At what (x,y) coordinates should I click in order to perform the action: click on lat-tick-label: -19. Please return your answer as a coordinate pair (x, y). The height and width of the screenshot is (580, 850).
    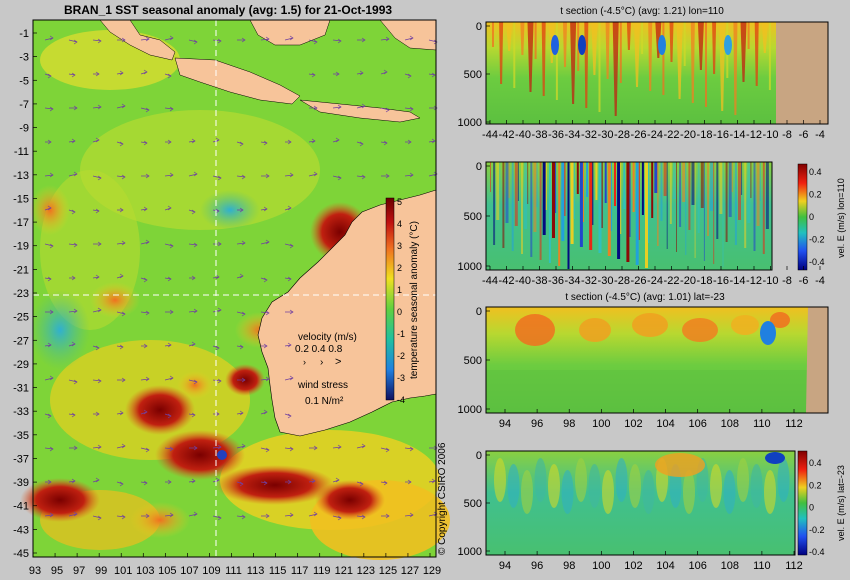
    Looking at the image, I should click on (21, 247).